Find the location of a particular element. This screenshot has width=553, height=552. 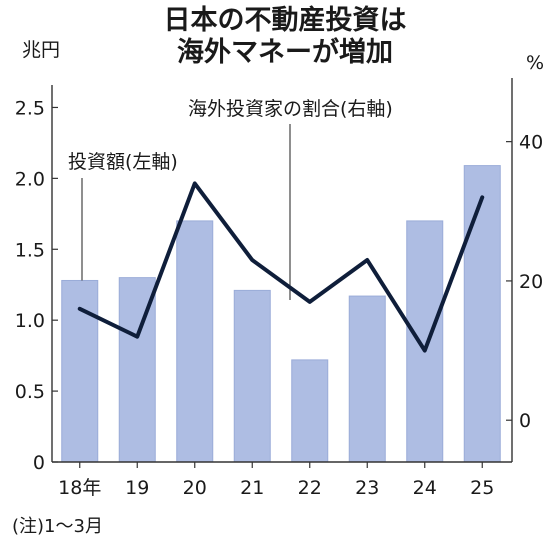

left-tick-label-1: 0.5 is located at coordinates (30, 392).